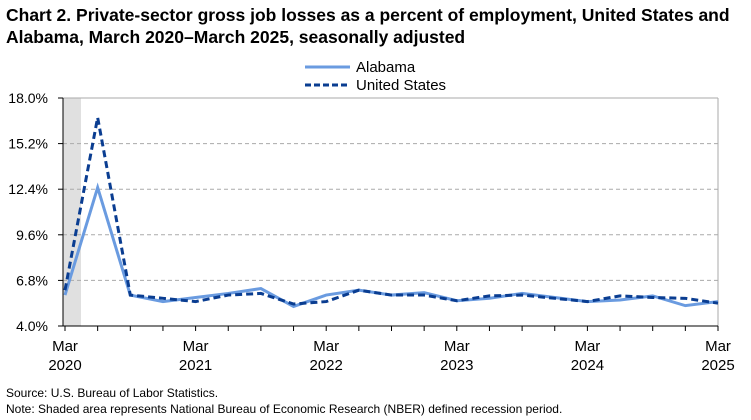 The image size is (751, 420). Describe the element at coordinates (717, 365) in the screenshot. I see `x-tick-label: 2025` at that location.